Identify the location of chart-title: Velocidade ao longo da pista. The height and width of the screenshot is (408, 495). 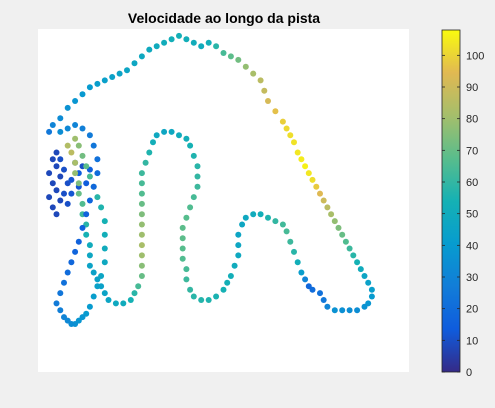
(224, 18).